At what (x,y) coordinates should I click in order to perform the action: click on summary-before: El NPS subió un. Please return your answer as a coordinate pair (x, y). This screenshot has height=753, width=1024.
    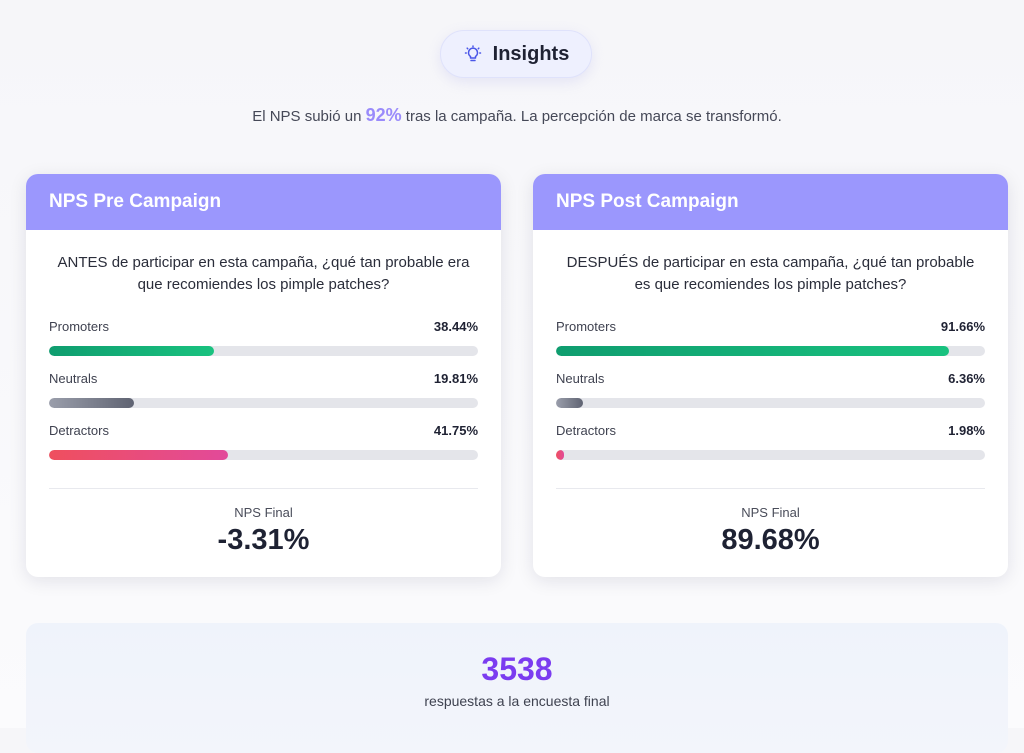
    Looking at the image, I should click on (309, 116).